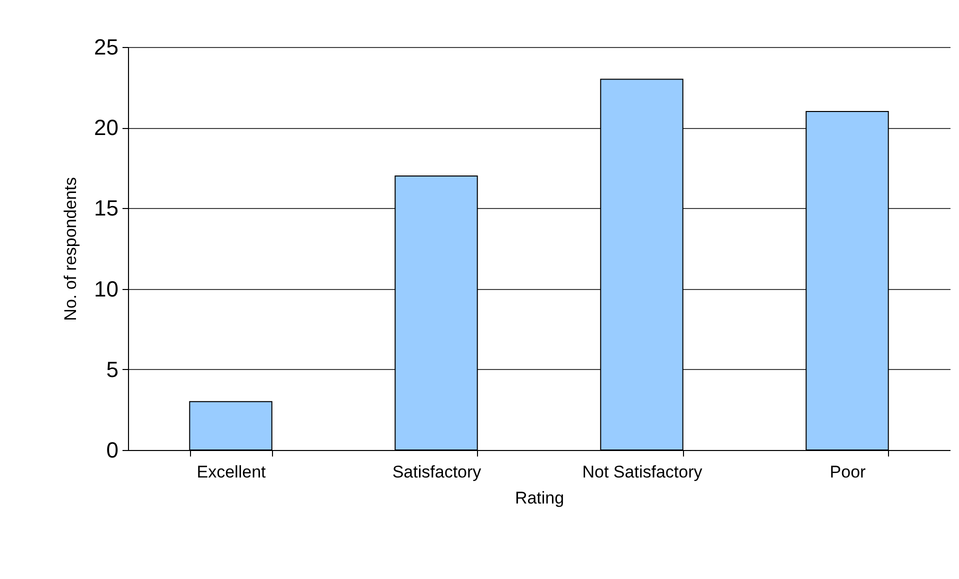 The height and width of the screenshot is (579, 959). What do you see at coordinates (106, 47) in the screenshot?
I see `y-tick-label: 25` at bounding box center [106, 47].